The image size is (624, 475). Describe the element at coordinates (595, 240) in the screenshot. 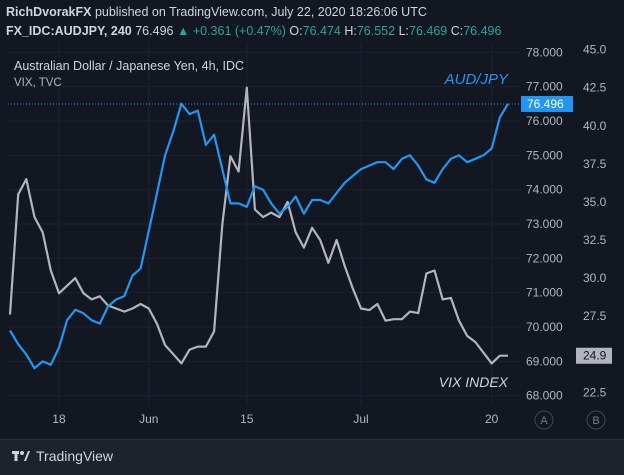

I see `vix-axis-tick: 32.5` at that location.